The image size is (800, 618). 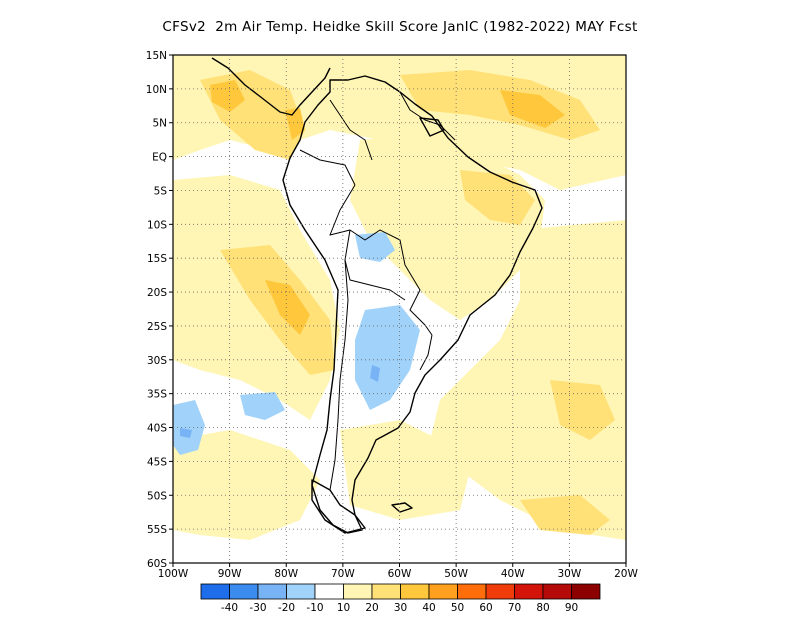 I want to click on lon-tick-label: 40W, so click(x=513, y=574).